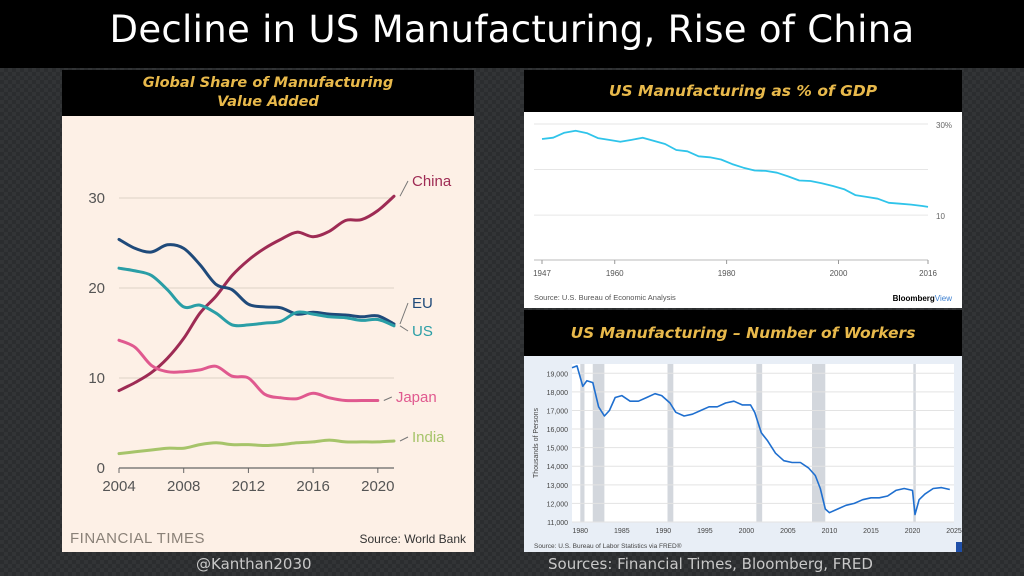 This screenshot has height=576, width=1024. I want to click on chart3-series-line, so click(760, 440).